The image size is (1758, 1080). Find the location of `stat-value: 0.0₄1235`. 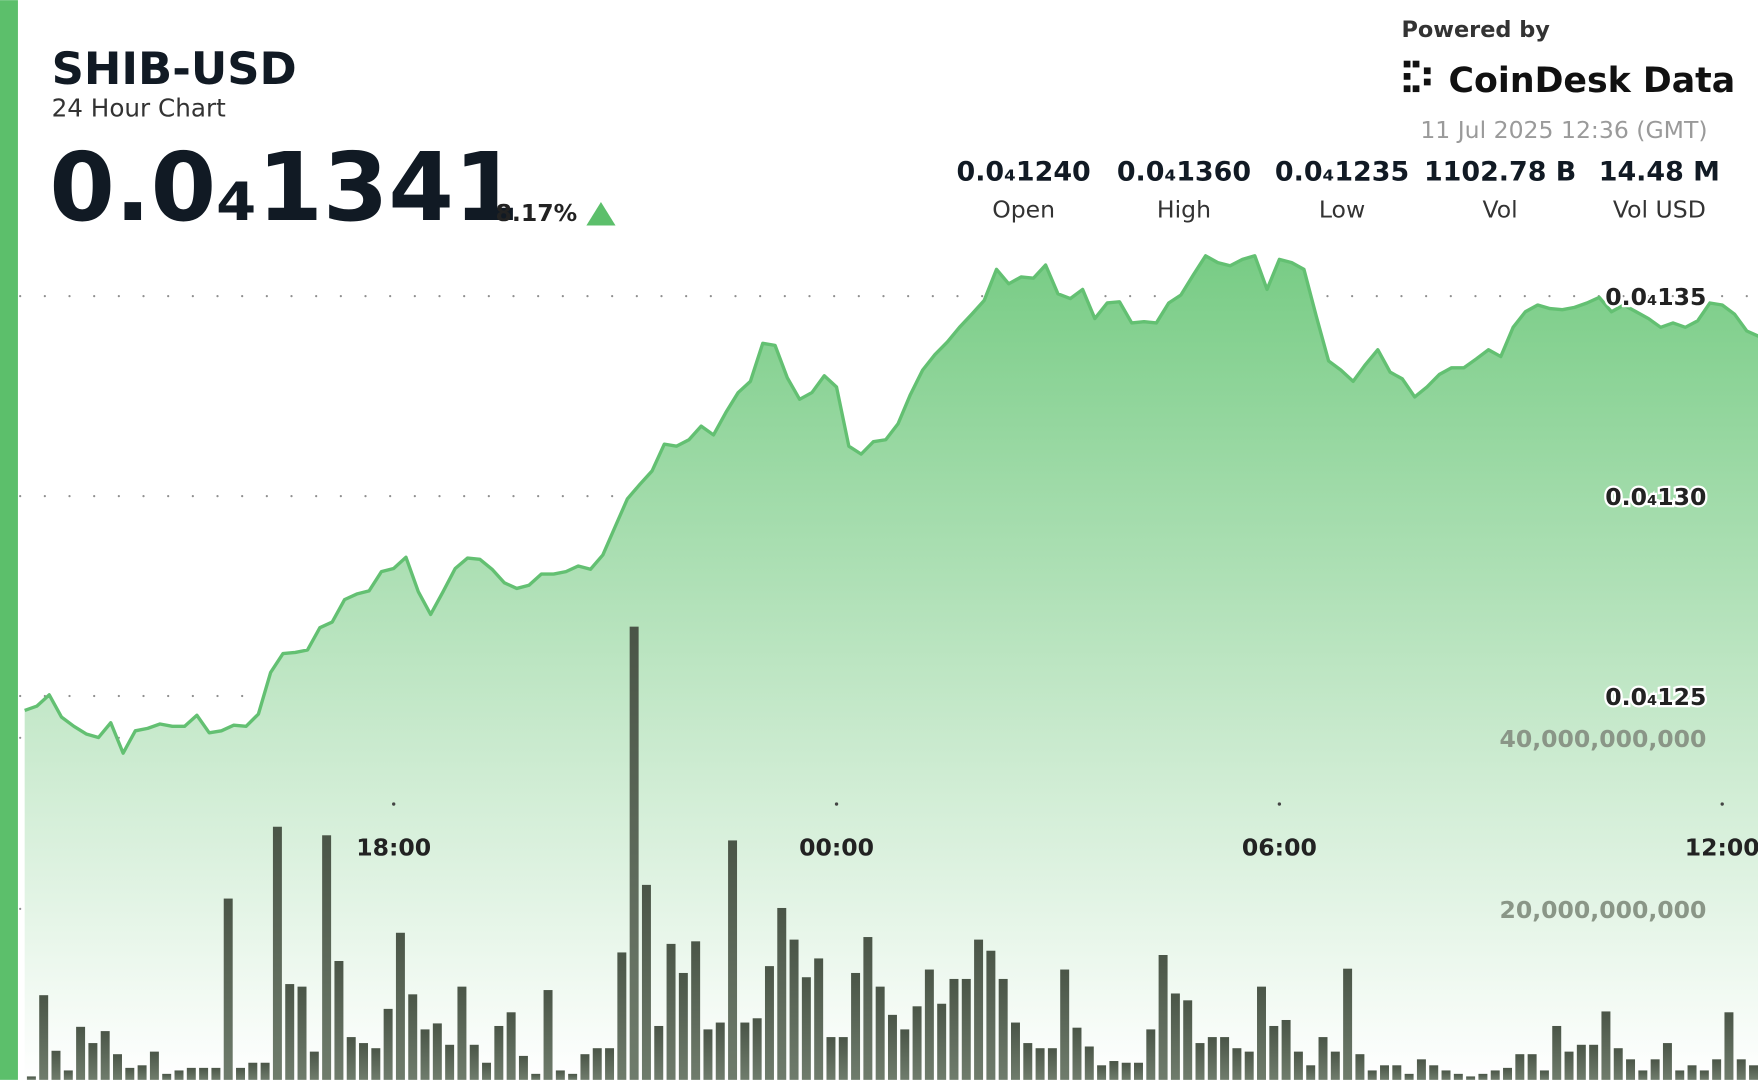

stat-value: 0.0₄1235 is located at coordinates (1342, 172).